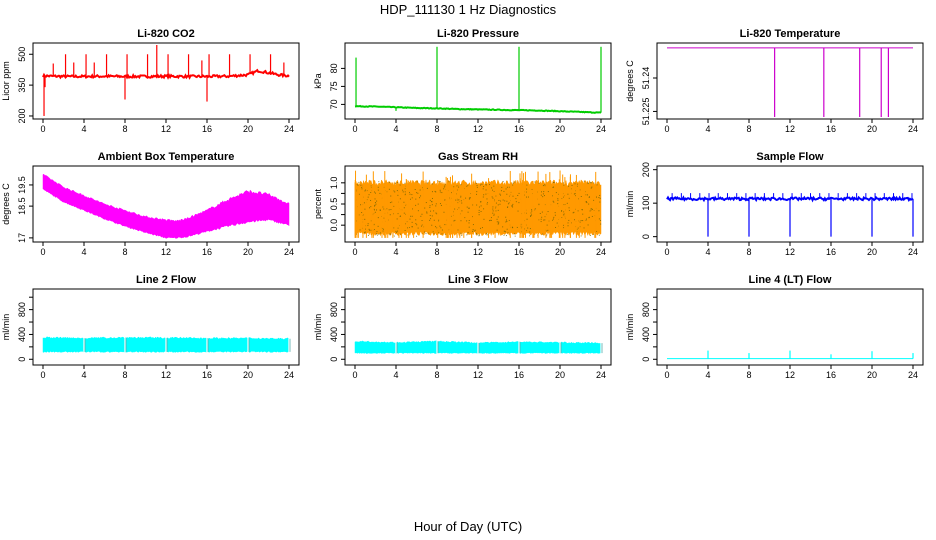  I want to click on x-tick-label: 4, so click(707, 375).